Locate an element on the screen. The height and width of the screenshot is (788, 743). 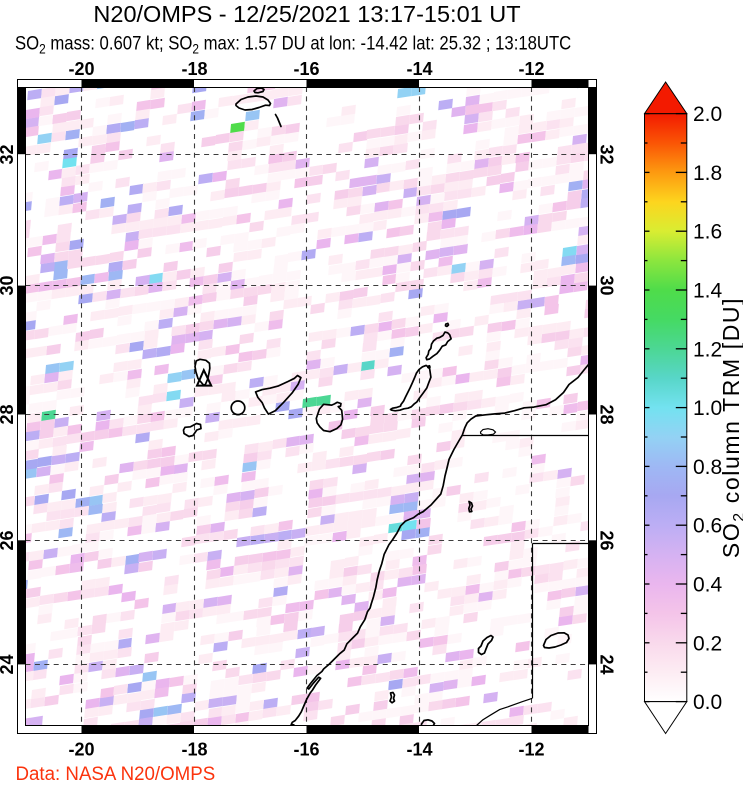
svg-text: 0.4 is located at coordinates (708, 585).